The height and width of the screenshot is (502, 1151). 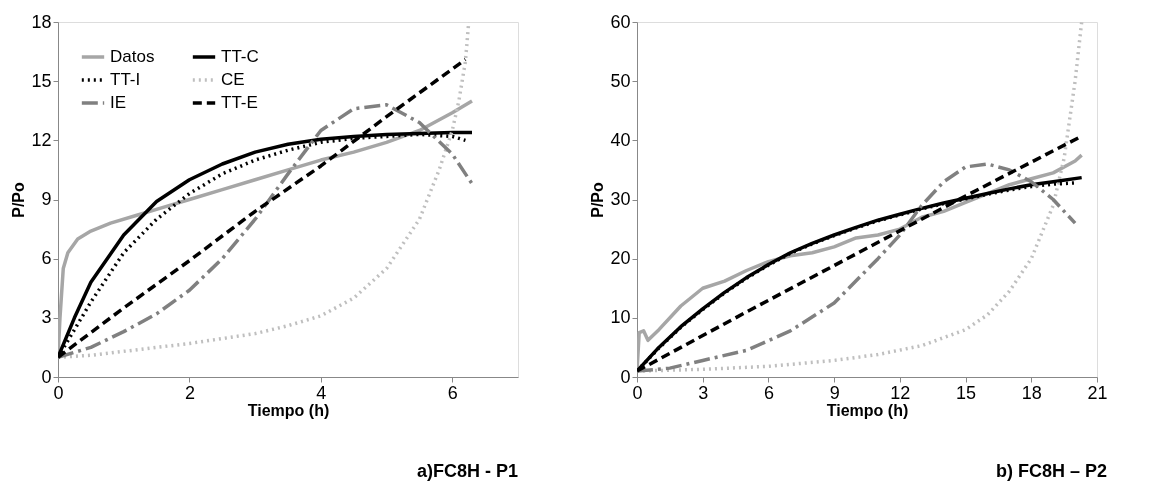 What do you see at coordinates (239, 102) in the screenshot?
I see `legend-label: TT-E` at bounding box center [239, 102].